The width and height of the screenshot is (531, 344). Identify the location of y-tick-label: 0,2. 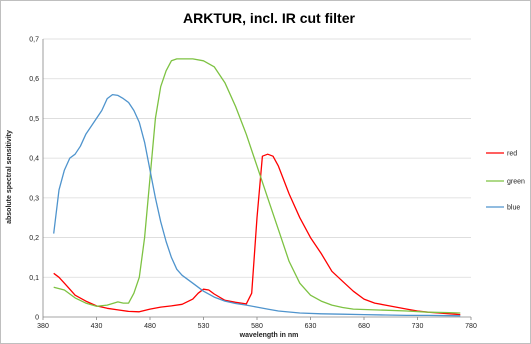
(34, 238).